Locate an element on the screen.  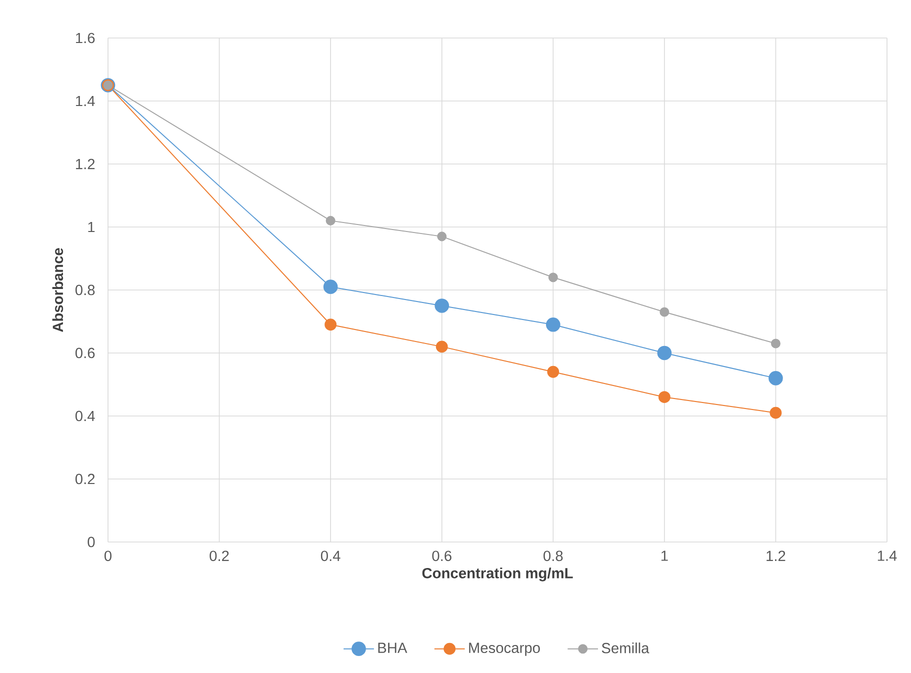
x-axis-title: Concentration mg/mL is located at coordinates (497, 575).